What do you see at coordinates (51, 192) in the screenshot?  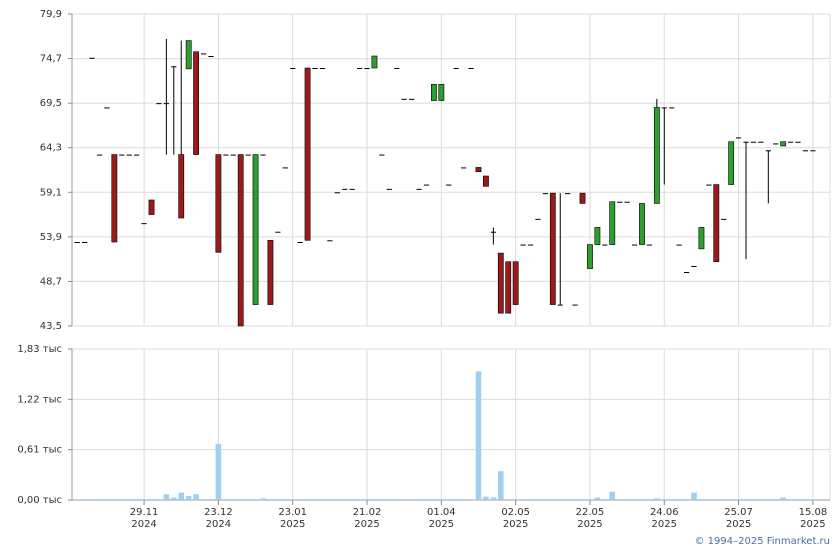 I see `y-tick-label: 59,1` at bounding box center [51, 192].